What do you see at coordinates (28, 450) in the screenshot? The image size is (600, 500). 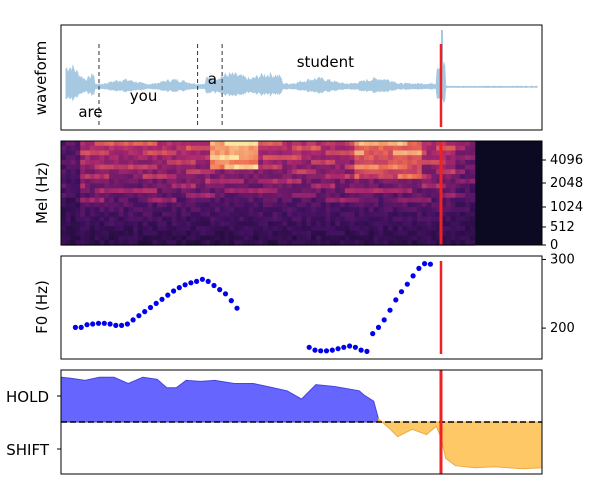 I see `shift-label: SHIFT` at bounding box center [28, 450].